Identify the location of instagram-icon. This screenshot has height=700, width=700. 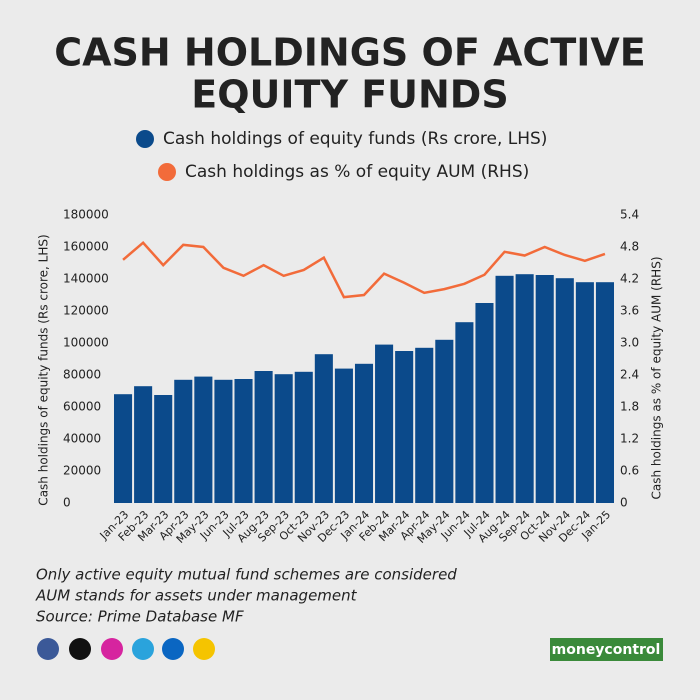
(112, 649).